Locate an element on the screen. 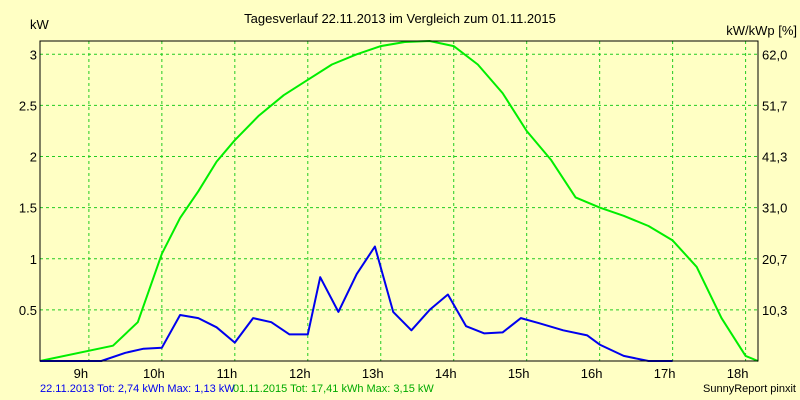 The width and height of the screenshot is (800, 400). y-right-tick-label: 62,0 is located at coordinates (774, 54).